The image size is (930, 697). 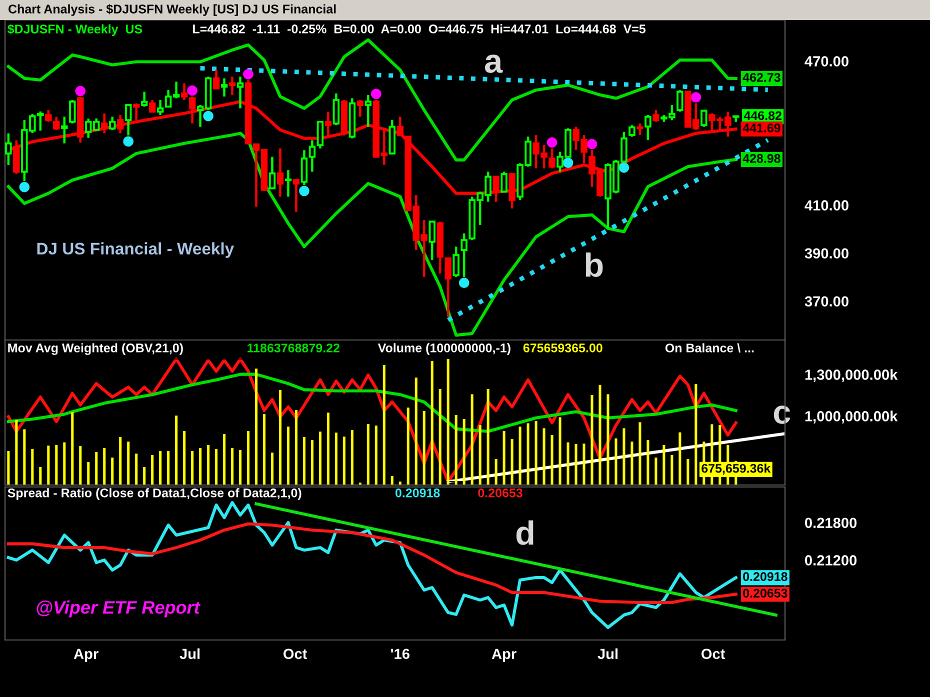 What do you see at coordinates (525, 532) in the screenshot?
I see `annotation: d` at bounding box center [525, 532].